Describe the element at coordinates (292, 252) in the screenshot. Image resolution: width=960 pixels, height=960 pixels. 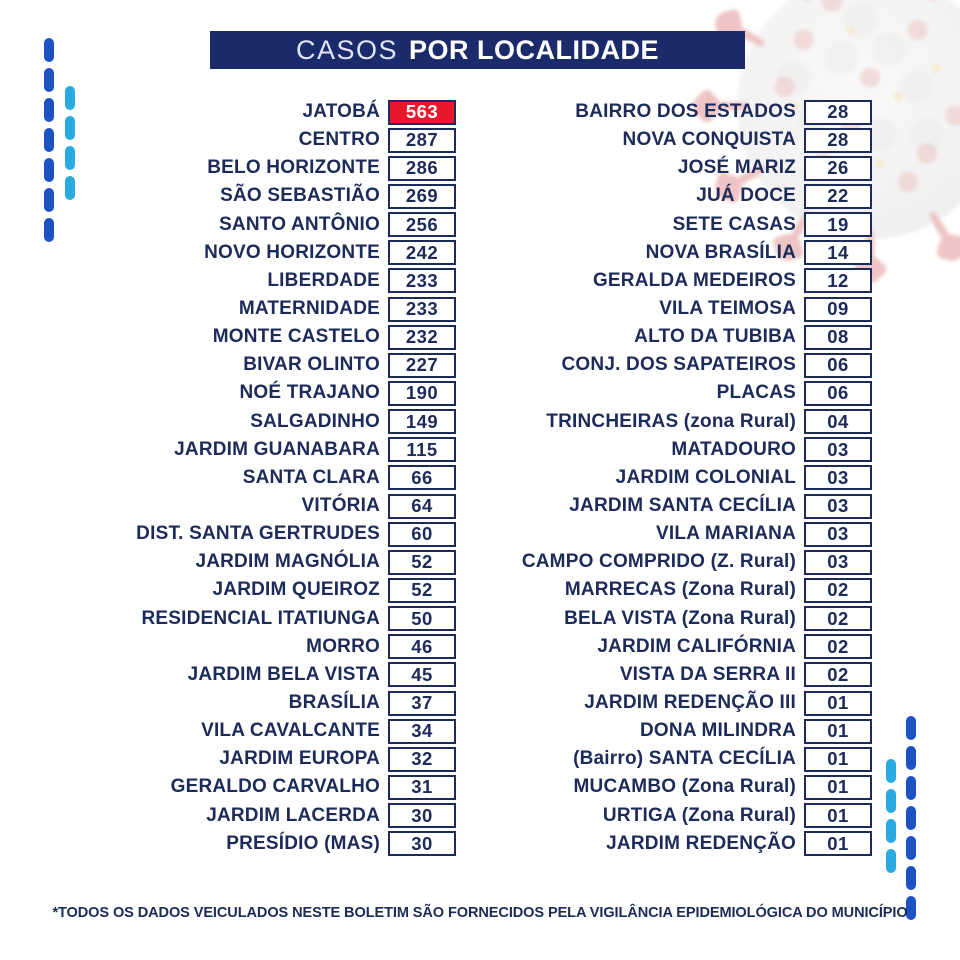
I see `locality-name: NOVO HORIZONTE` at that location.